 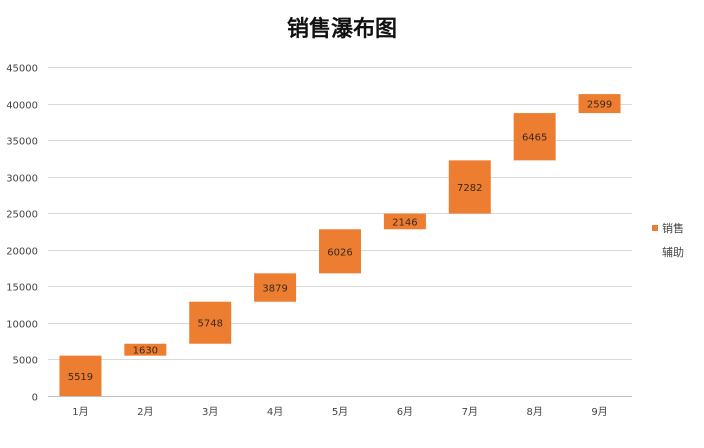 I want to click on y-tick-label: 25000, so click(x=22, y=215).